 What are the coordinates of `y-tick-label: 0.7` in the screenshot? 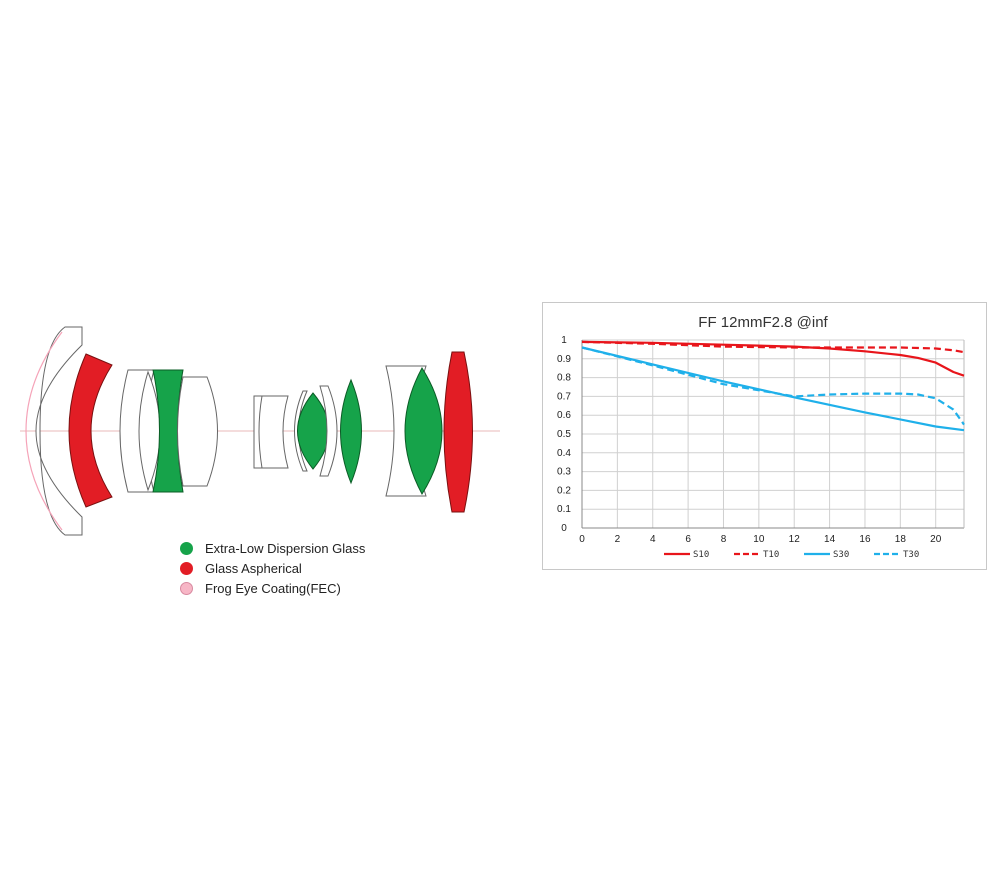 It's located at (564, 396).